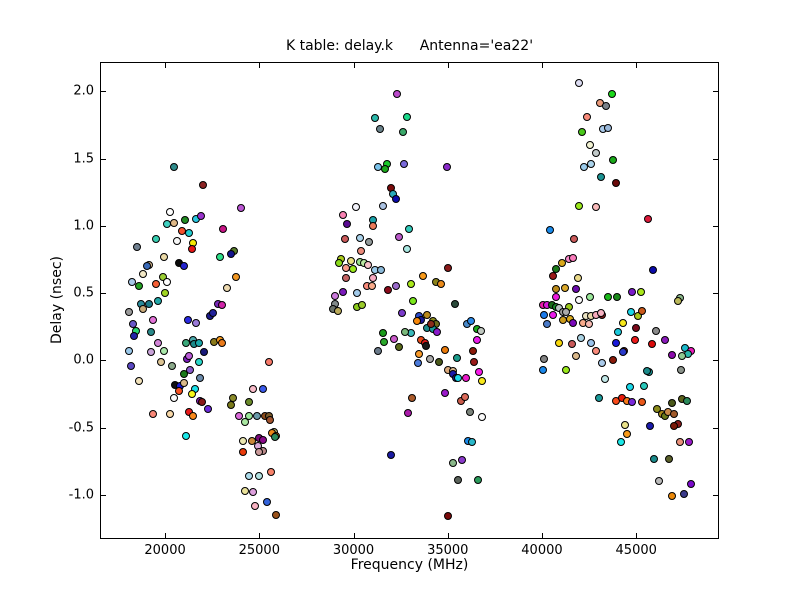 The image size is (800, 600). What do you see at coordinates (83, 91) in the screenshot?
I see `y-tick-label: 2.0` at bounding box center [83, 91].